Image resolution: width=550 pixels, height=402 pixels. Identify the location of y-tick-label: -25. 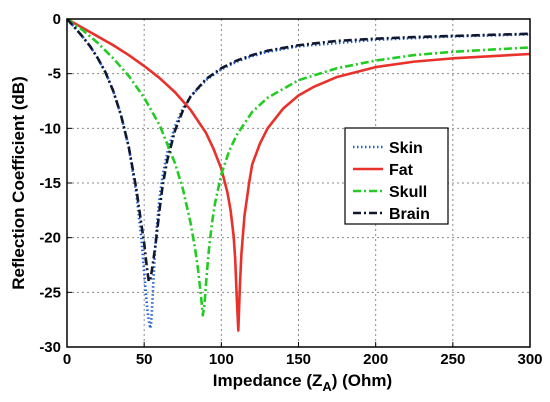
(50, 292).